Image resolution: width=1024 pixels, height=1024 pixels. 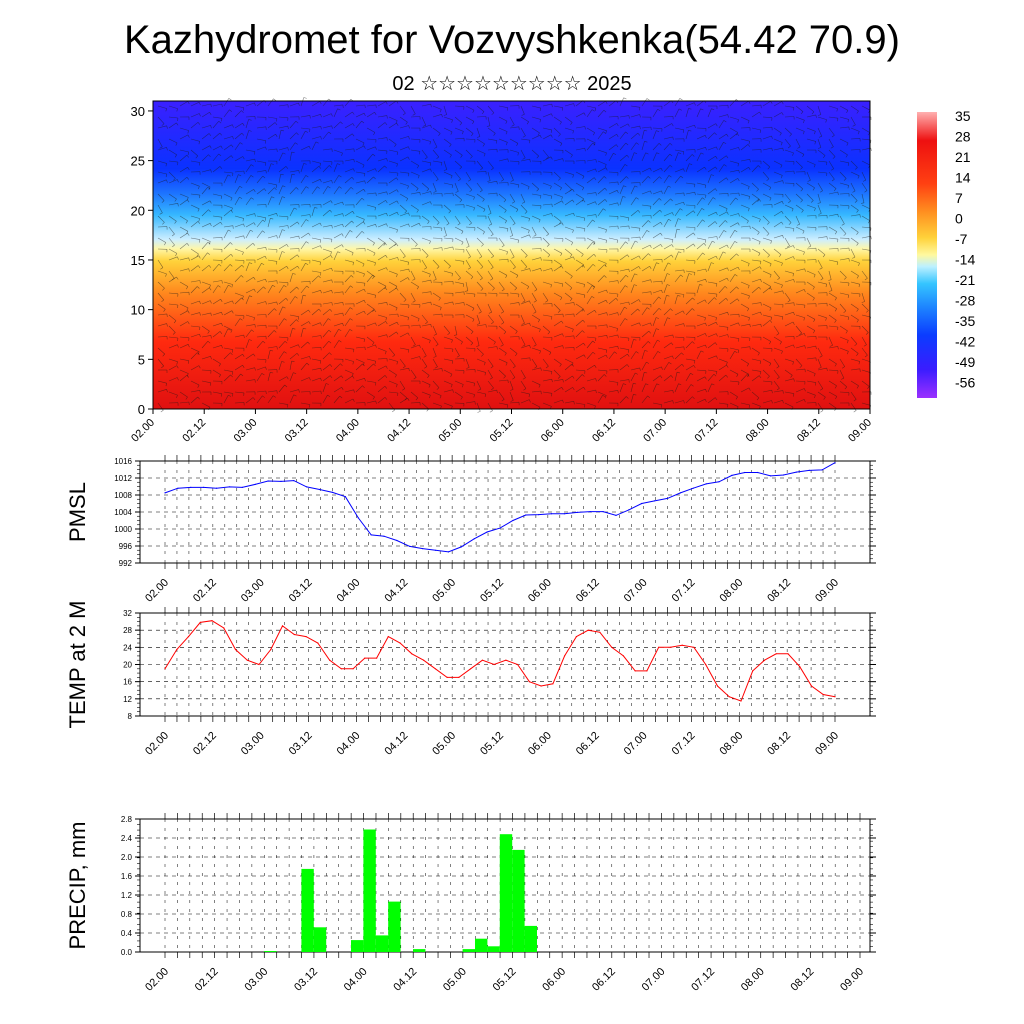 What do you see at coordinates (493, 949) in the screenshot?
I see `precip-bar` at bounding box center [493, 949].